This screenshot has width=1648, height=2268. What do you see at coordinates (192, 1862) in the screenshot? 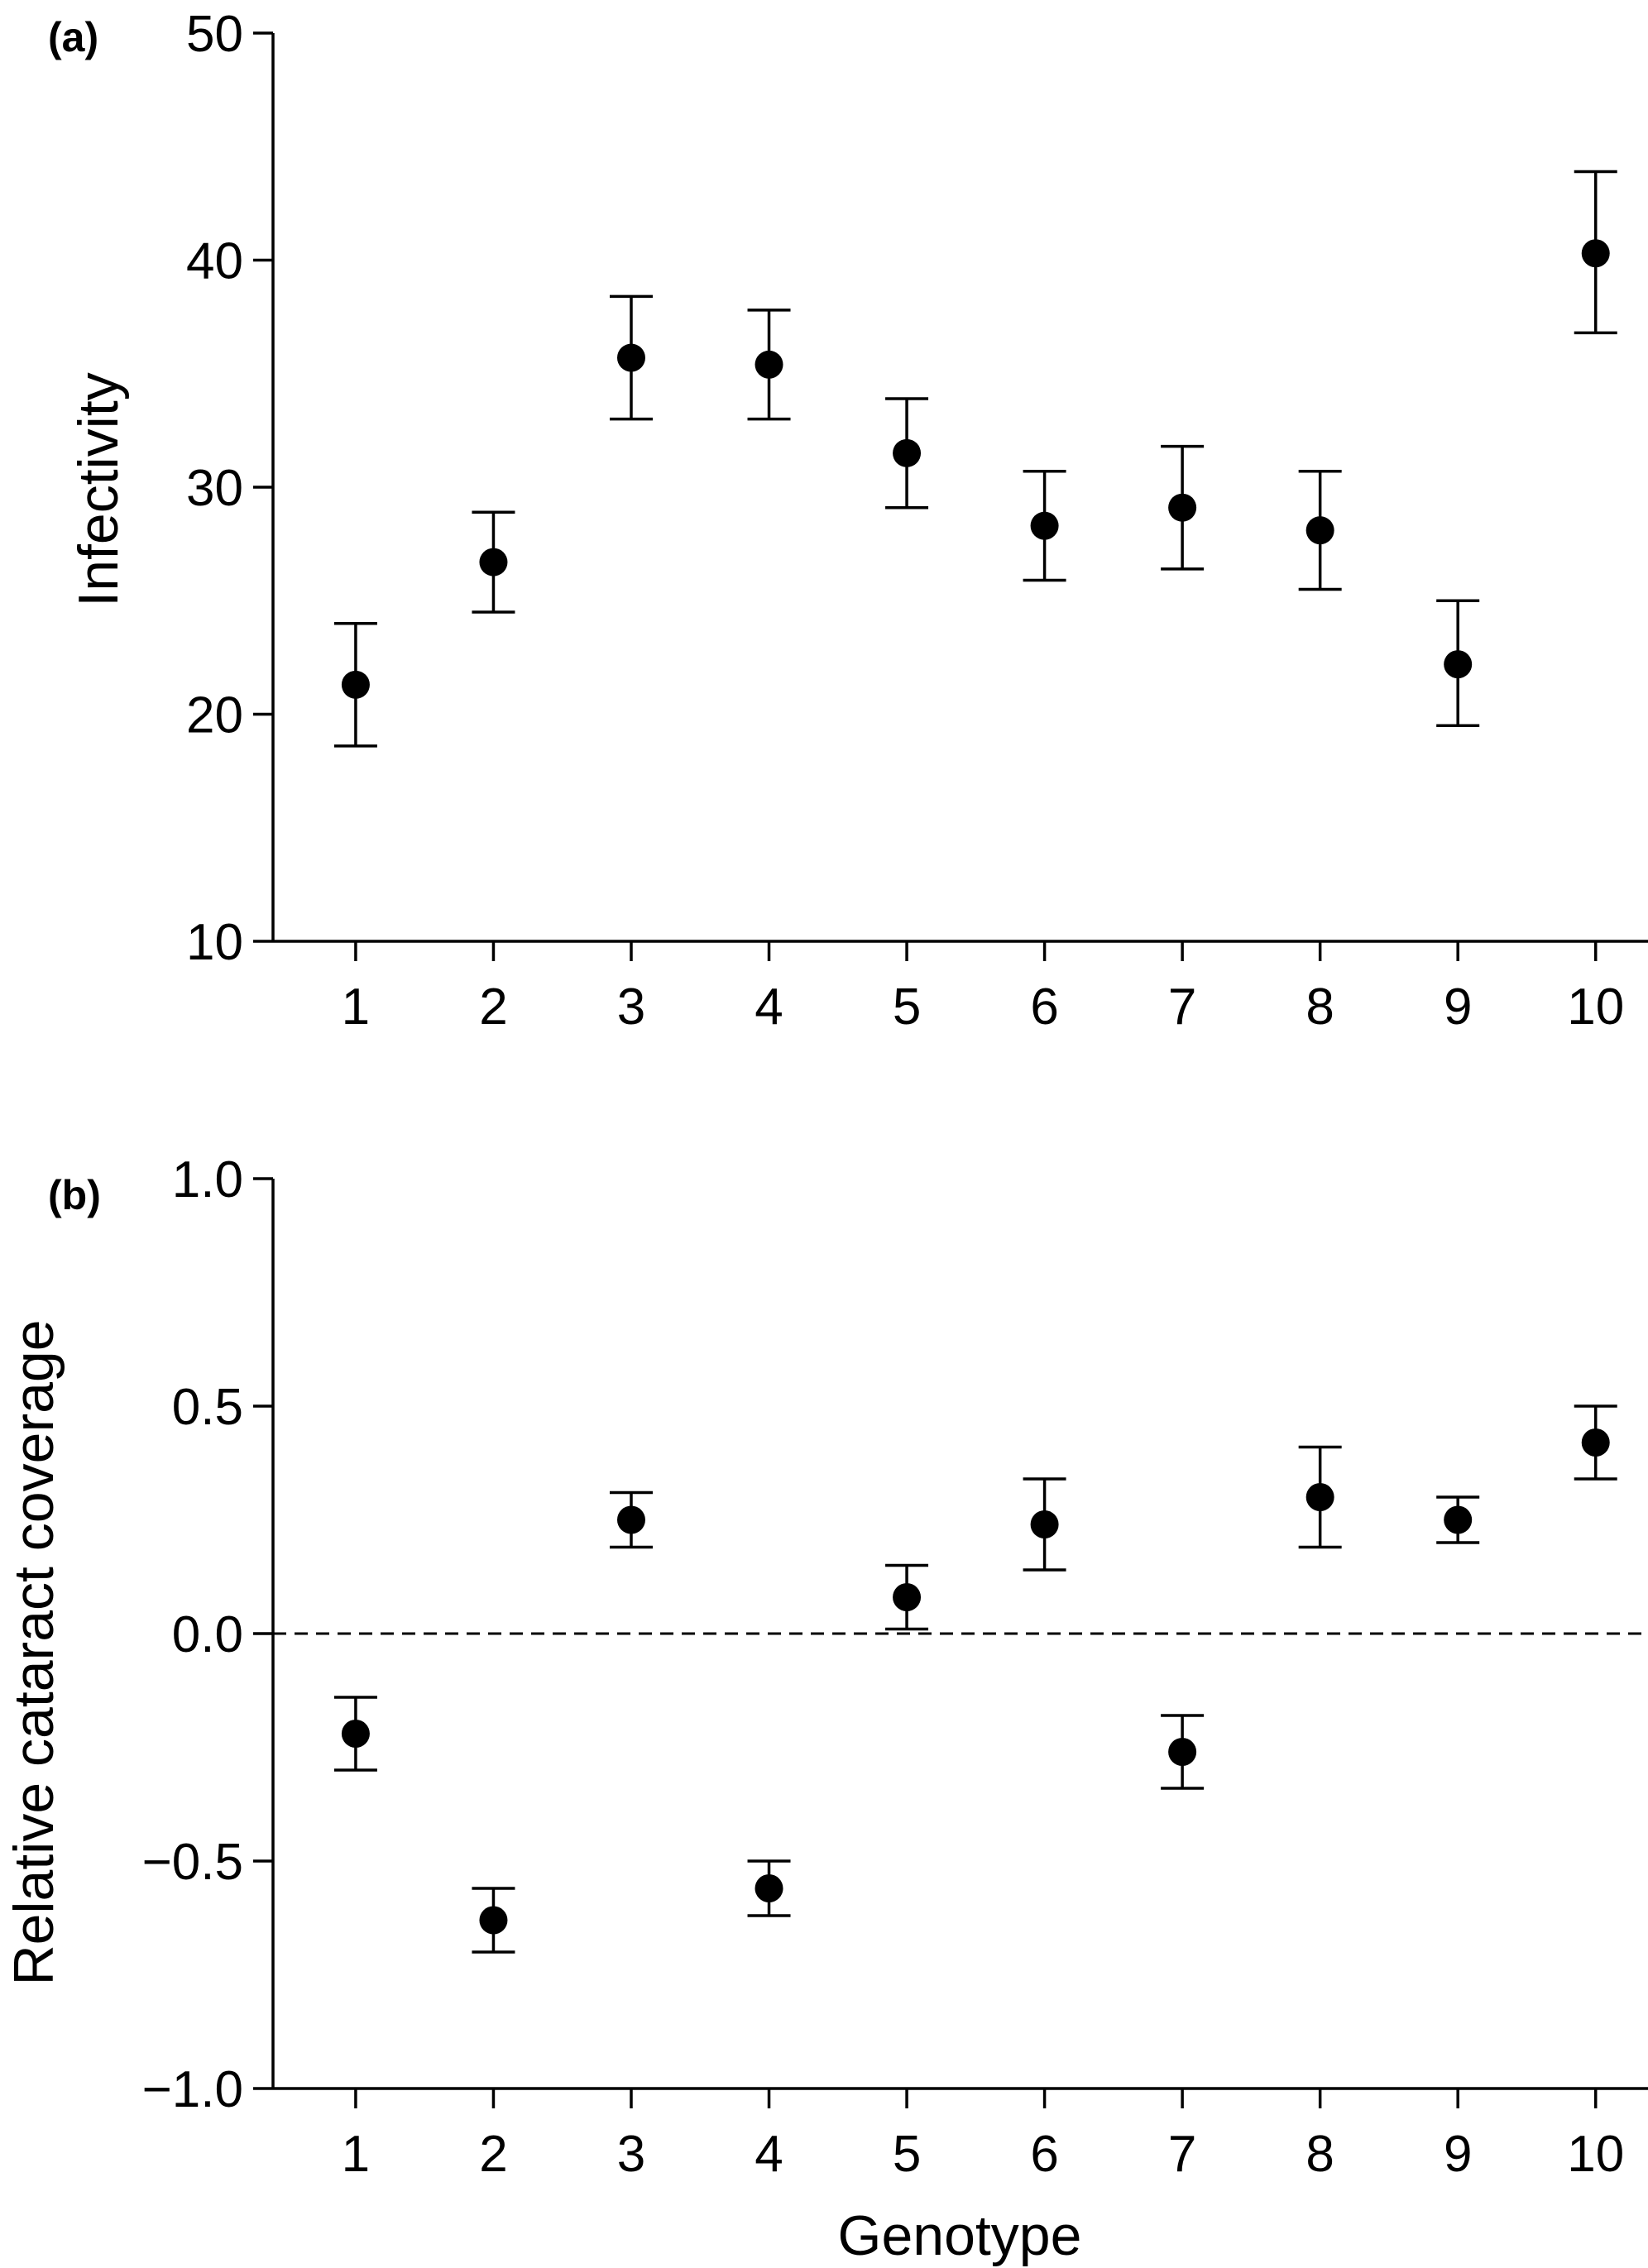
I see `panel-b-y-tick-label: −0.5` at bounding box center [192, 1862].